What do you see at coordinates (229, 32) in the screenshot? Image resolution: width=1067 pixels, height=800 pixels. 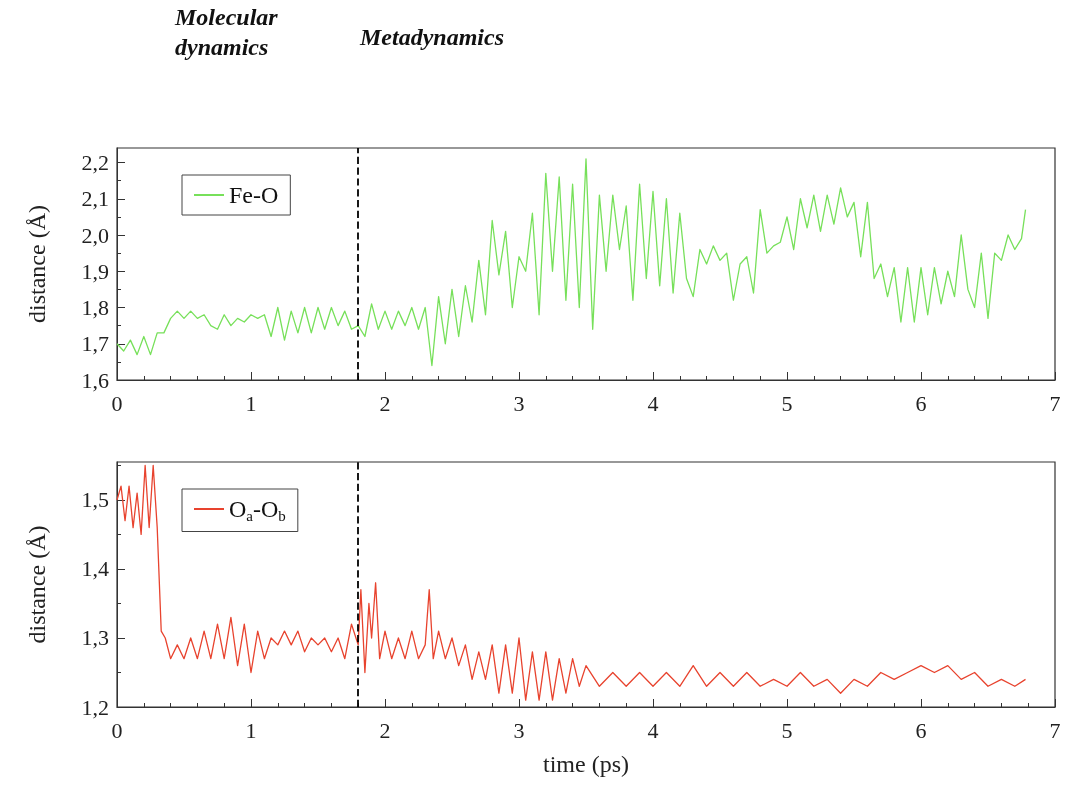 I see `text: Molecular dynamics` at bounding box center [229, 32].